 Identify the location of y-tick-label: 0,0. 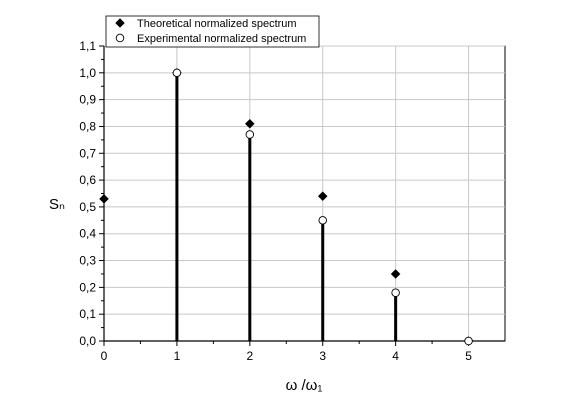
(87, 341).